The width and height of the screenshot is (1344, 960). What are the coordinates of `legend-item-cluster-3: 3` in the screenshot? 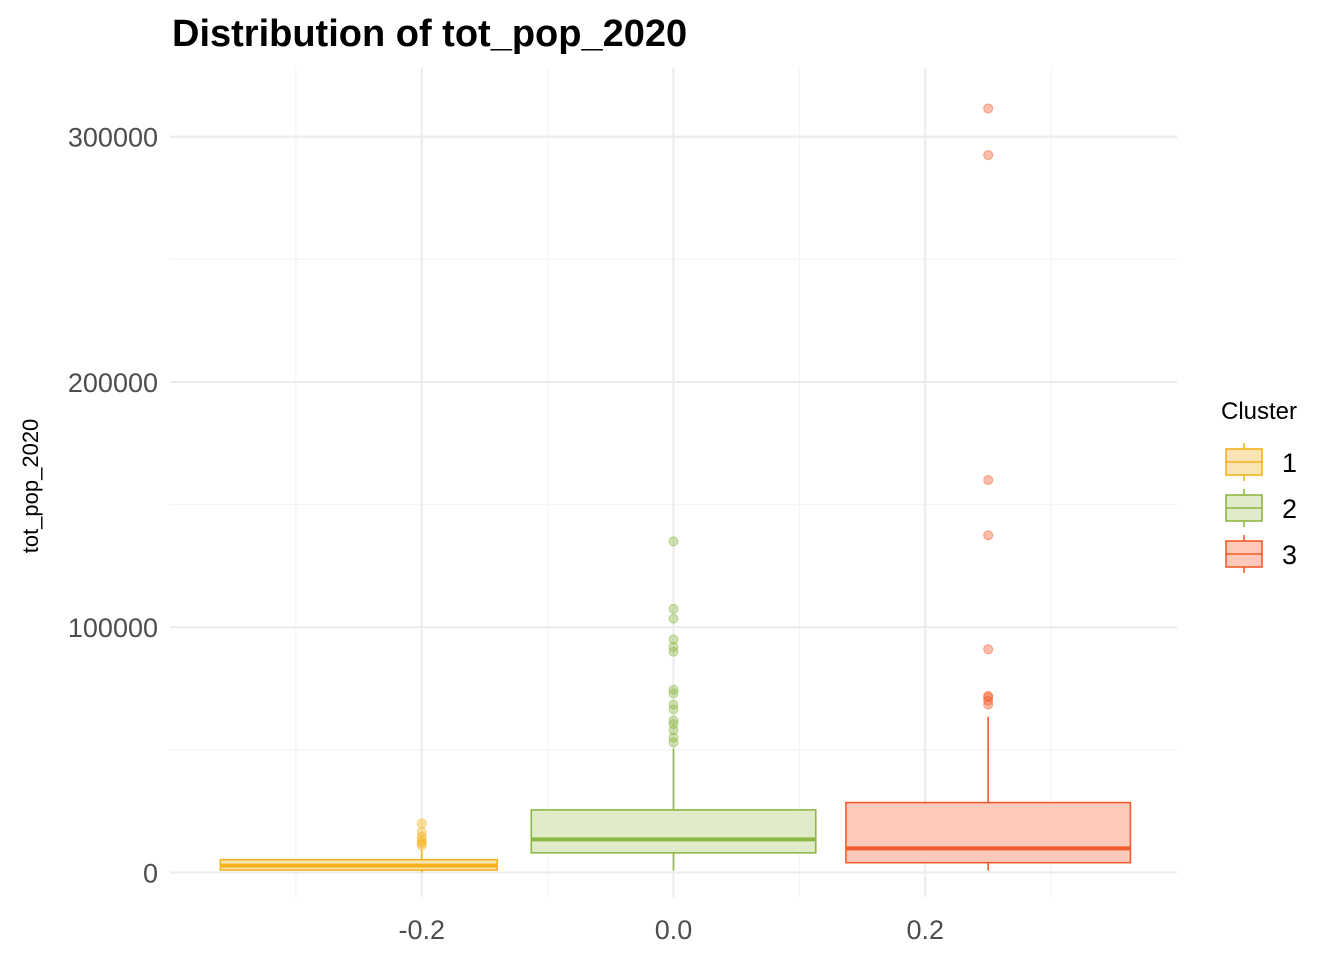 It's located at (1261, 554).